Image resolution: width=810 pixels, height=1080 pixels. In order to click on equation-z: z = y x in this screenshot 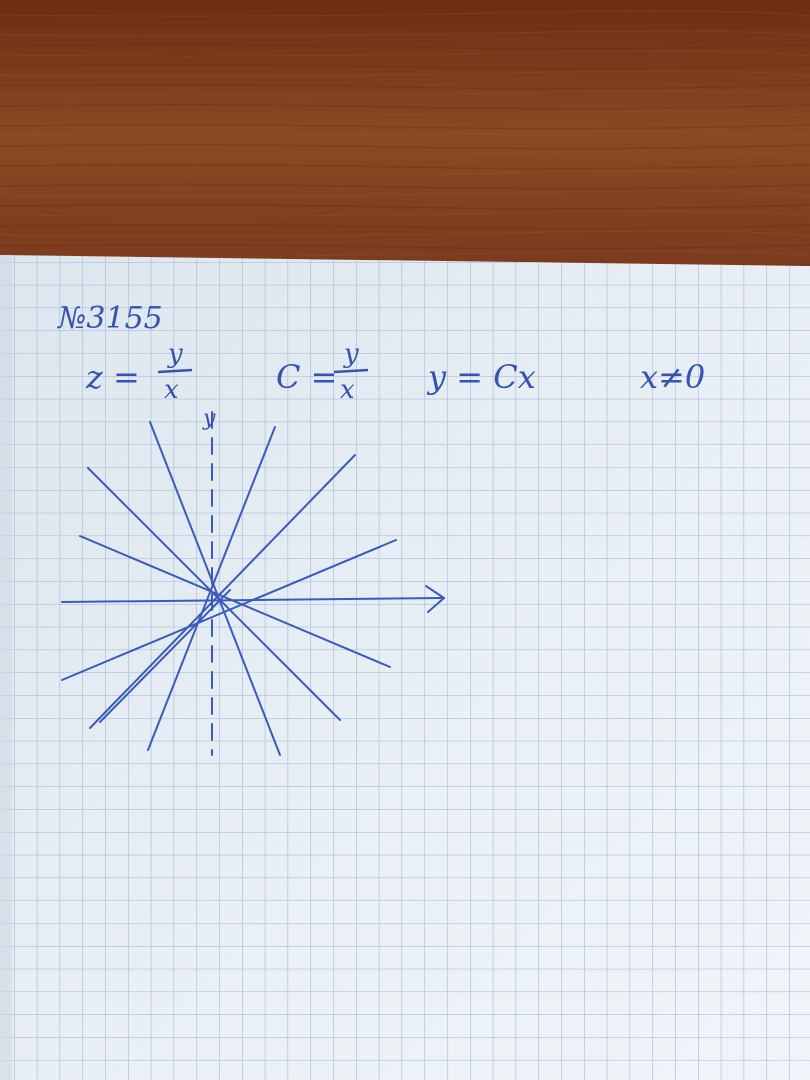, I will do `click(139, 372)`.